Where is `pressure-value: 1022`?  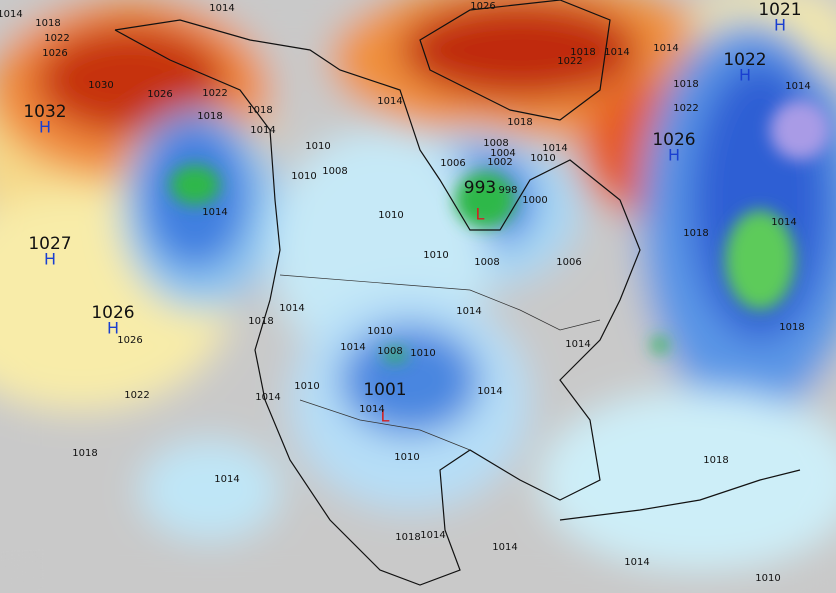
pressure-value: 1022 is located at coordinates (744, 60).